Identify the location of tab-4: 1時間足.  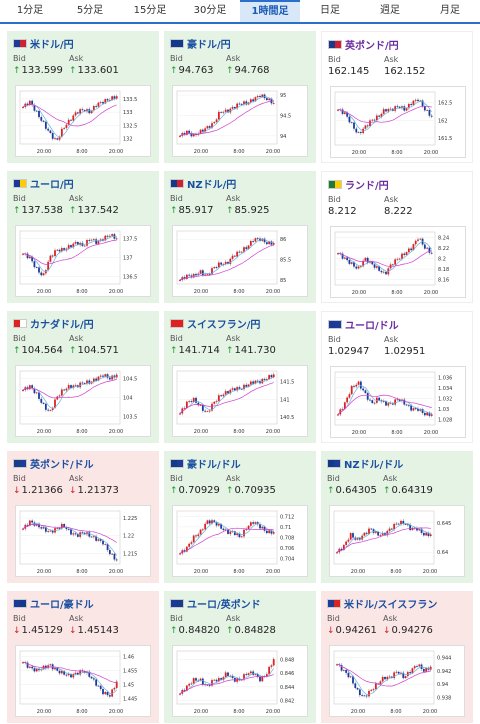
(270, 11).